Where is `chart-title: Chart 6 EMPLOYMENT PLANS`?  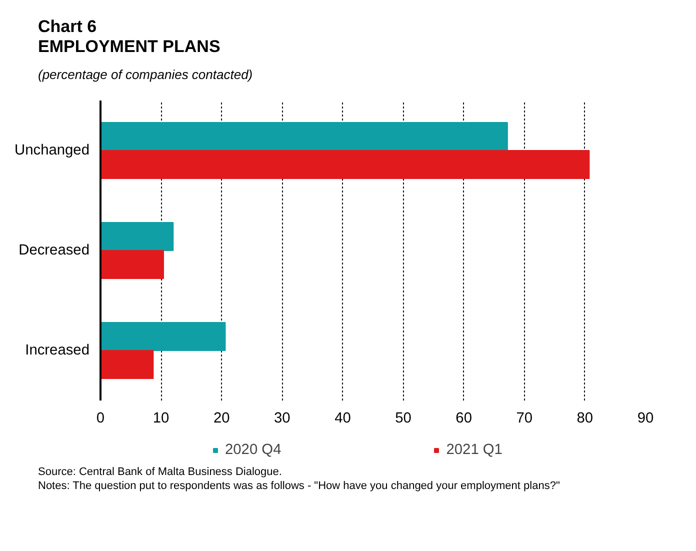
chart-title: Chart 6 EMPLOYMENT PLANS is located at coordinates (129, 36).